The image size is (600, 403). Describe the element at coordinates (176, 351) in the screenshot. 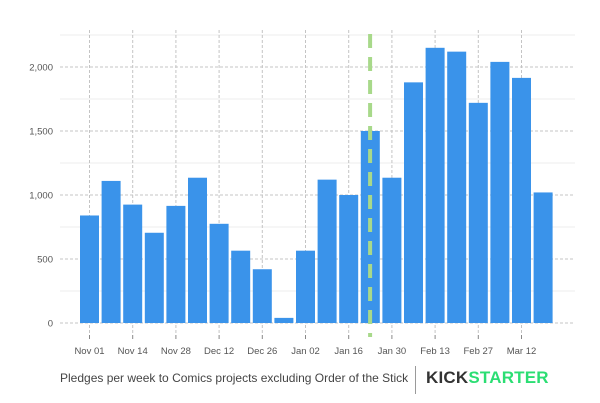

I see `x-tick-label: Nov 28` at that location.